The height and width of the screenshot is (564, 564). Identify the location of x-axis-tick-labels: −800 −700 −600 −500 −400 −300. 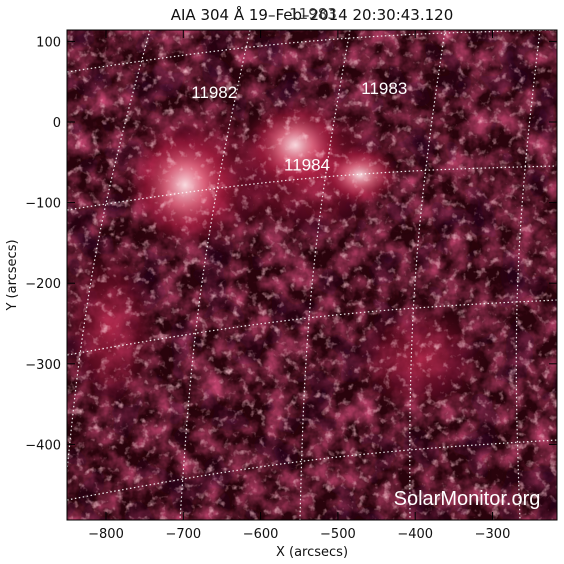
(299, 534).